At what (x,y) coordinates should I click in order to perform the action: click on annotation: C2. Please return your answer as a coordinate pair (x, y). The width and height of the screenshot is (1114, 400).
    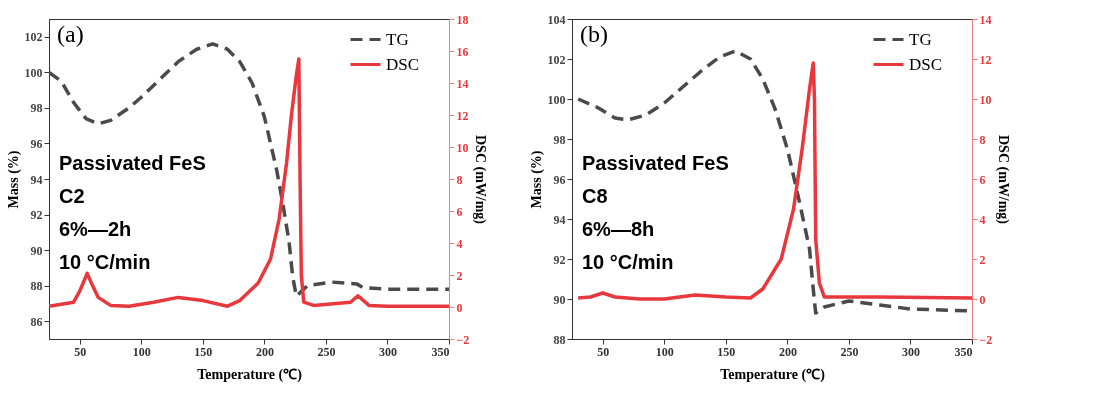
    Looking at the image, I should click on (72, 196).